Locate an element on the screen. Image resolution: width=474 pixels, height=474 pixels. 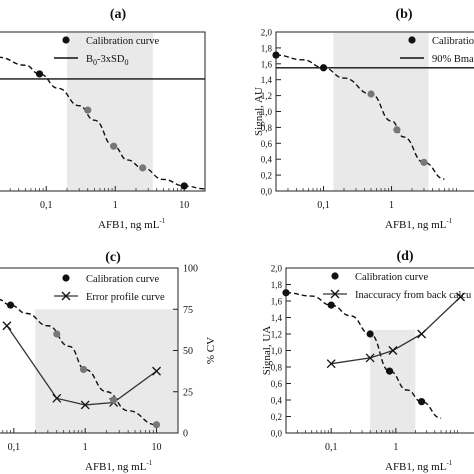
y2-tick-label: 50 is located at coordinates (188, 351).